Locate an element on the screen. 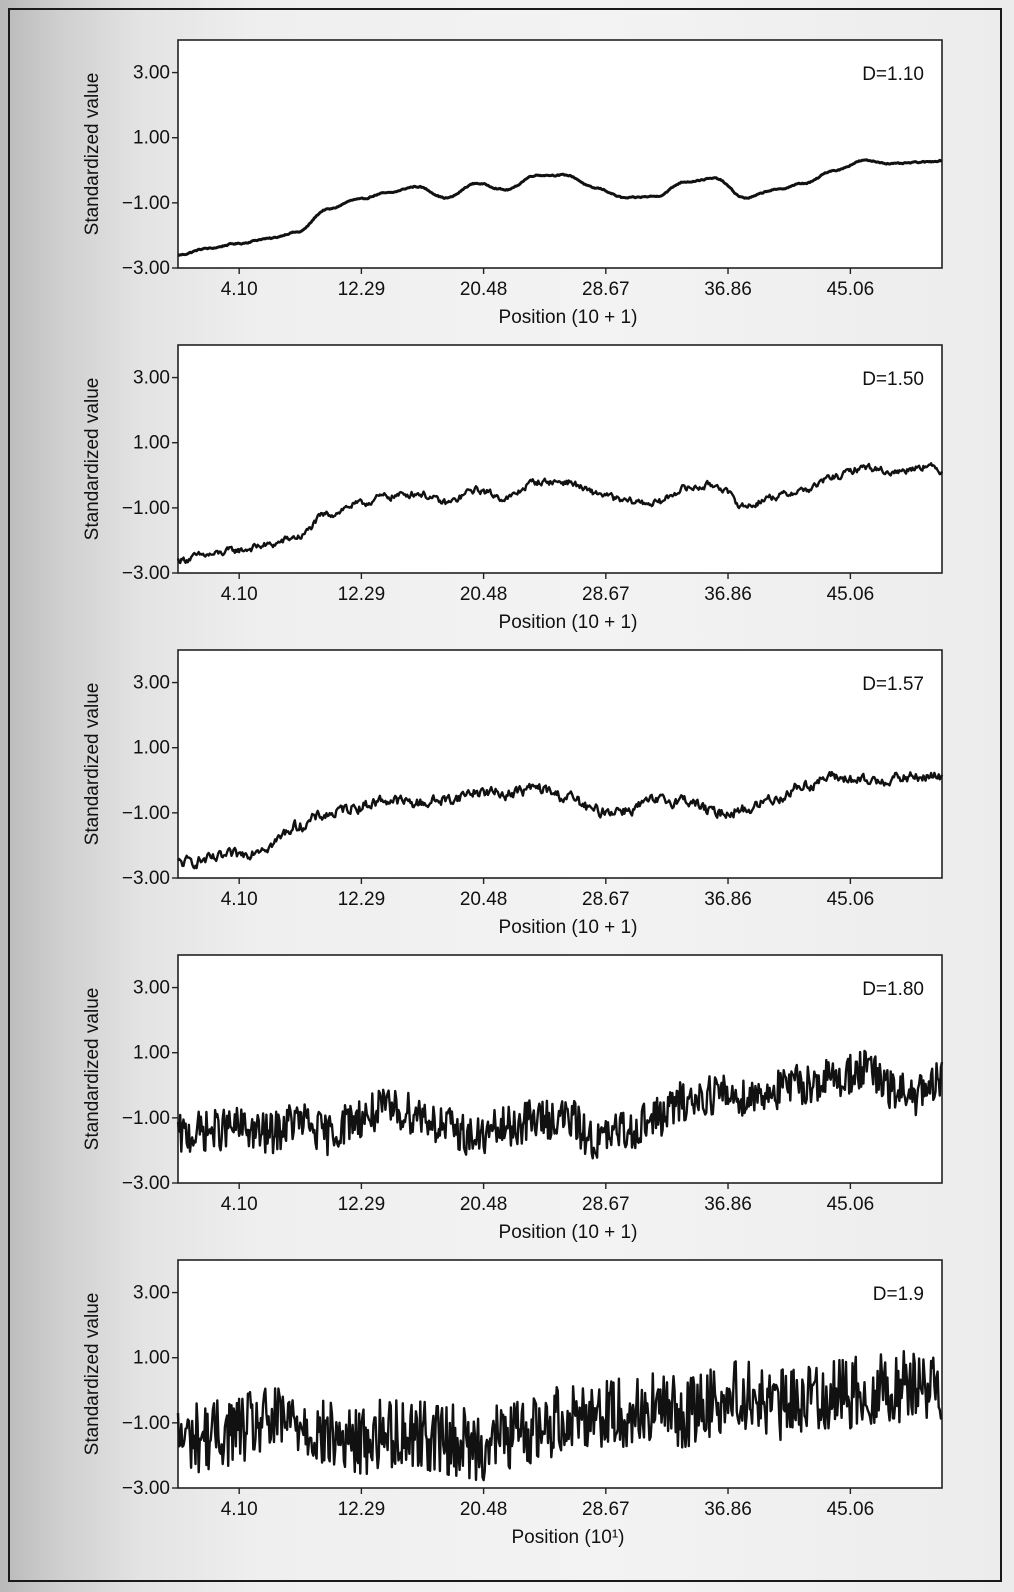 The height and width of the screenshot is (1592, 1014). x-axis-label: Position (10¹) is located at coordinates (568, 1537).